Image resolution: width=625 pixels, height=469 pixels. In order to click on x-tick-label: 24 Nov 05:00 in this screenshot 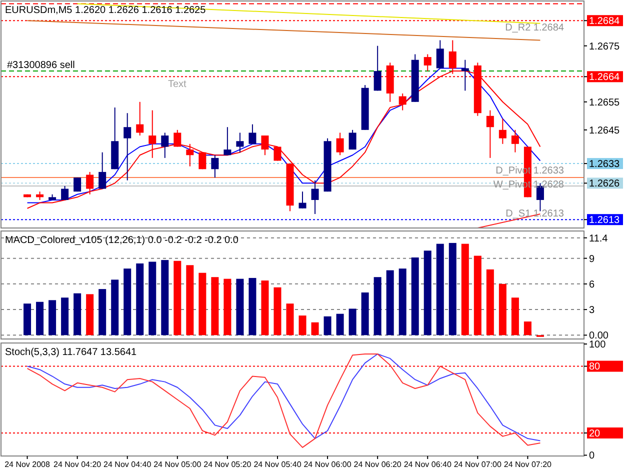, I will do `click(178, 464)`.